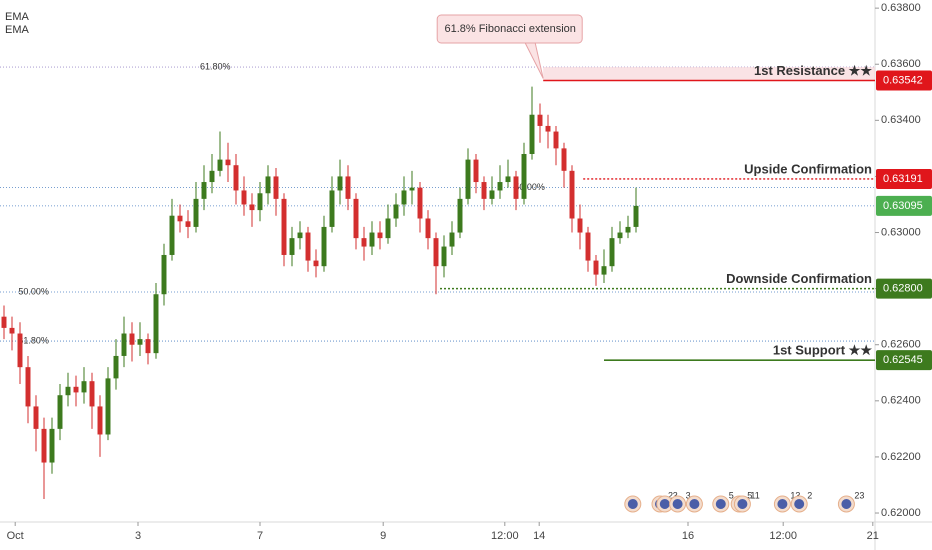  I want to click on y-tick-label: 0.62200, so click(901, 457).